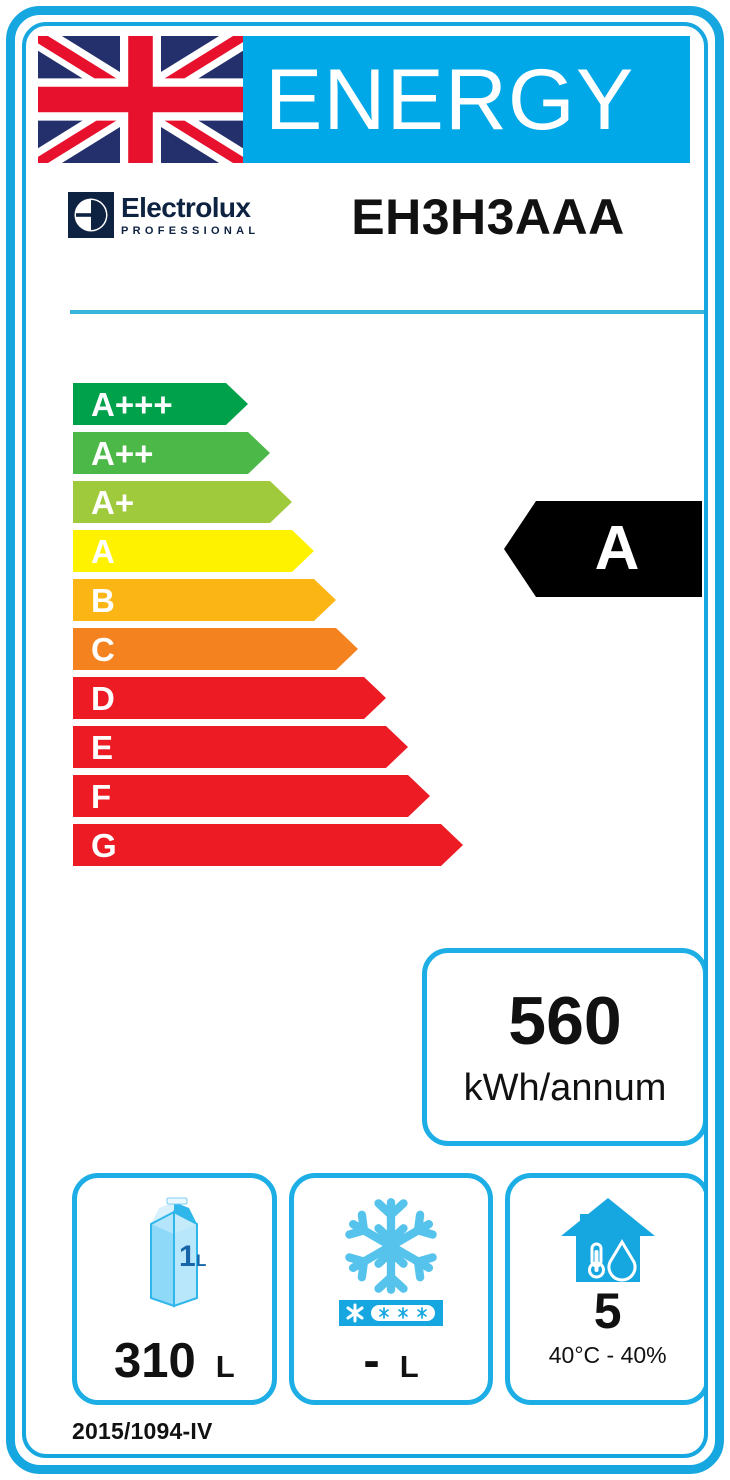  I want to click on energy-class-bar-F: F, so click(251, 796).